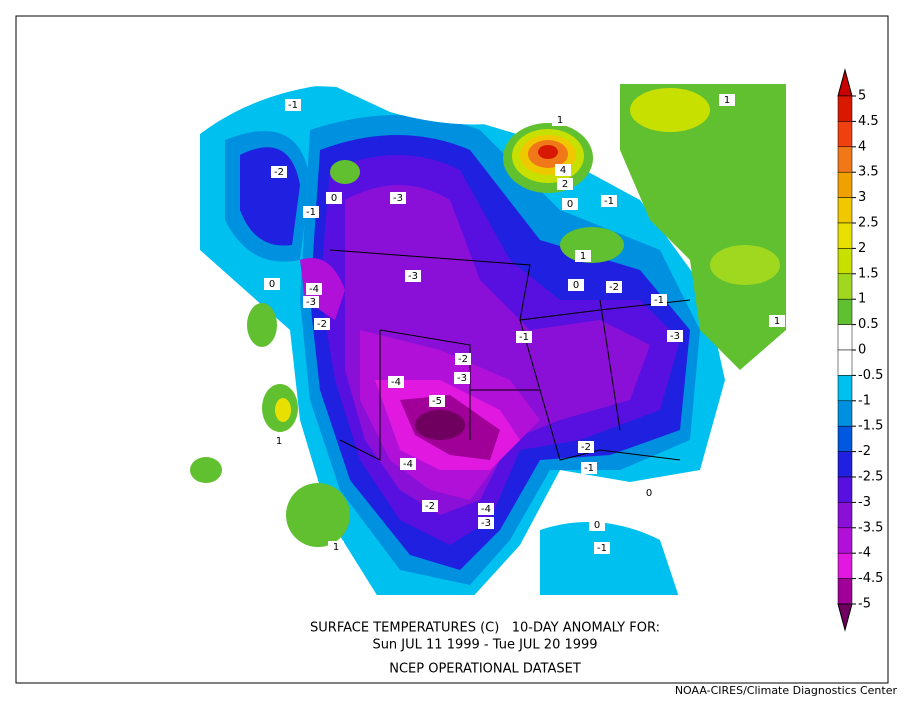 The image size is (904, 703). I want to click on colorbar-label: 0.5, so click(868, 324).